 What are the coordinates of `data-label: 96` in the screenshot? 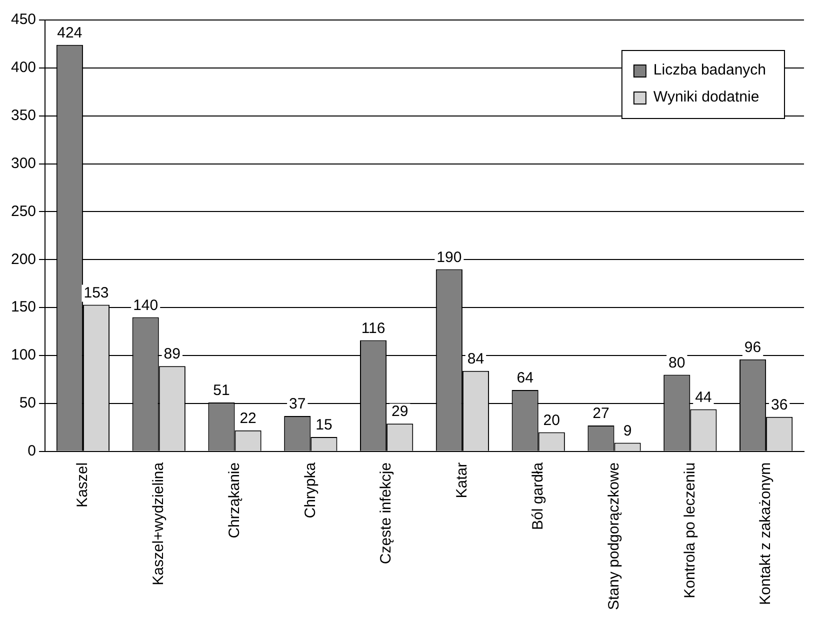 It's located at (753, 347).